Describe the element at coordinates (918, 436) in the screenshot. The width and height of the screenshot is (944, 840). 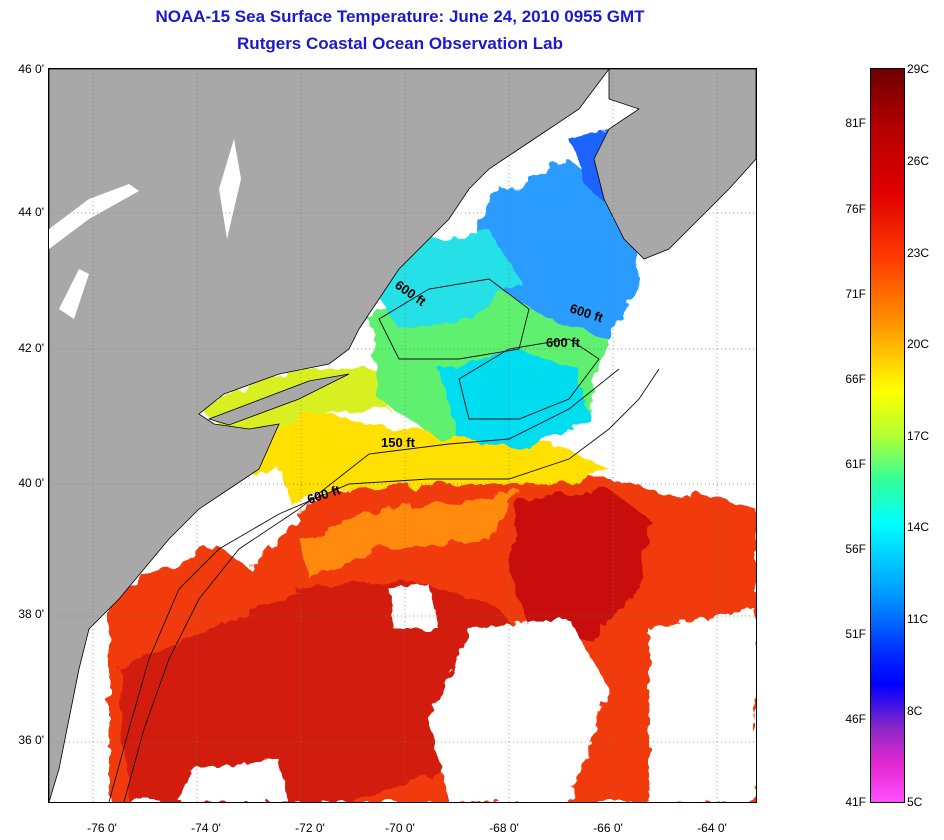
I see `colorbar-celsius-label: 17C` at that location.